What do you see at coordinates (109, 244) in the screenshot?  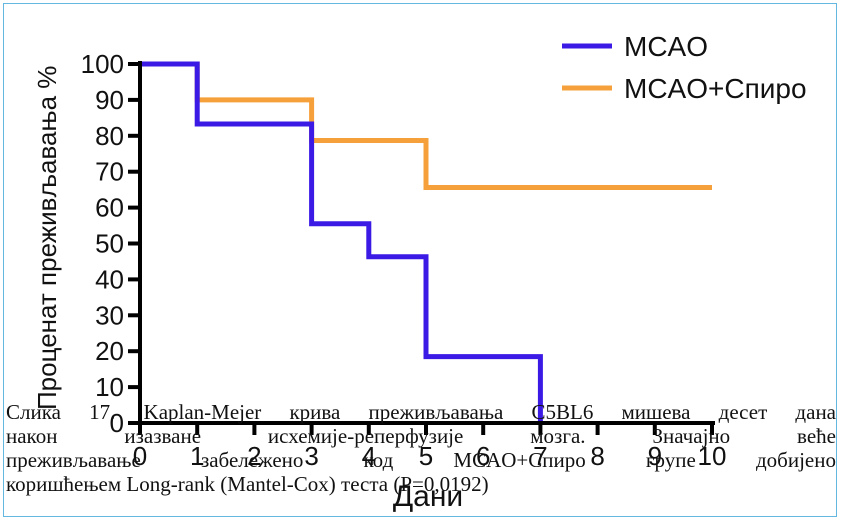 I see `y-tick-label: 50` at bounding box center [109, 244].